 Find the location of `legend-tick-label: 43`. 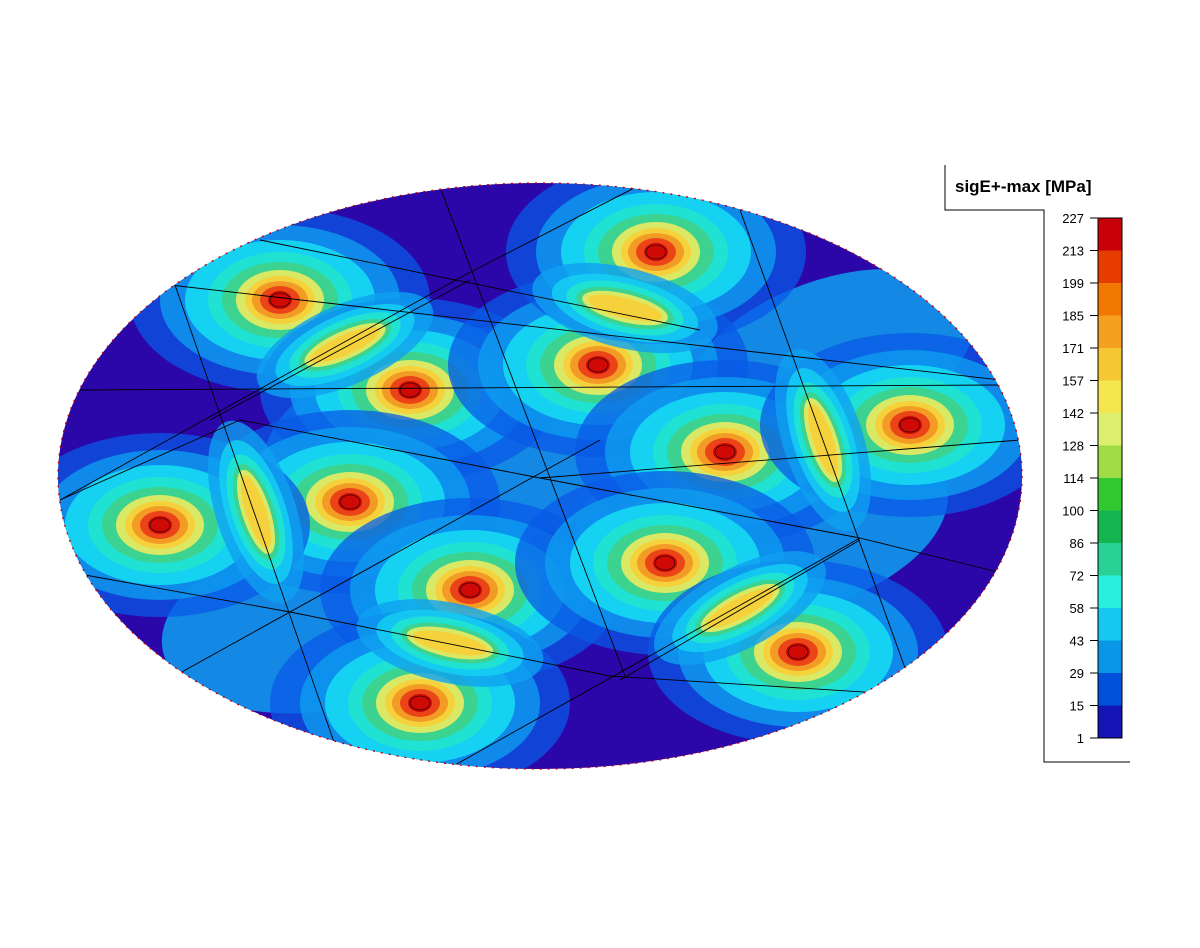

legend-tick-label: 43 is located at coordinates (1077, 641).